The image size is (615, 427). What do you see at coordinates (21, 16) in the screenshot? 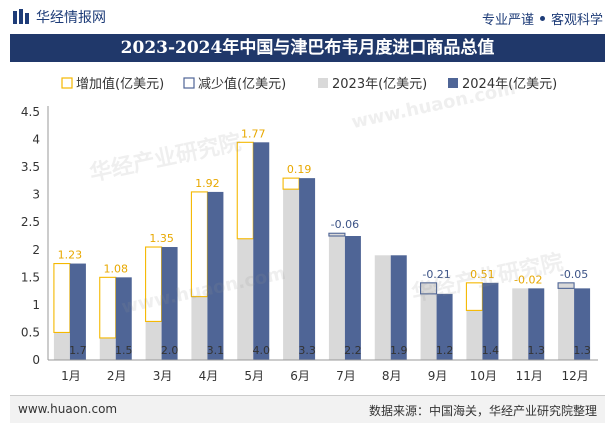
I see `brand-logo-icon` at bounding box center [21, 16].